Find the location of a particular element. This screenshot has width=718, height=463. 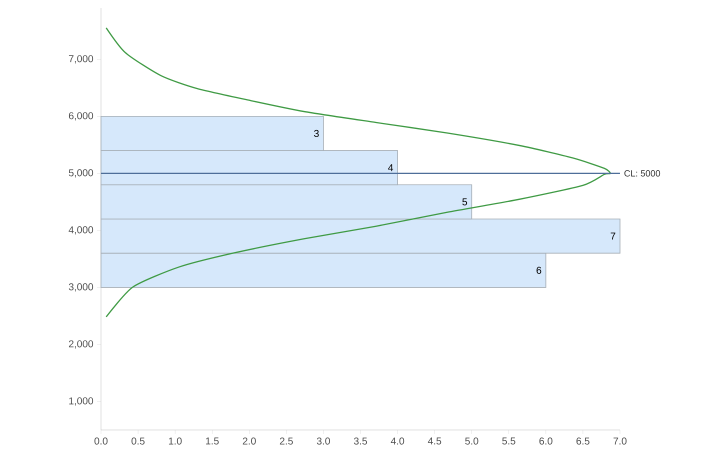

x-tick-label: 4.0 is located at coordinates (397, 441).